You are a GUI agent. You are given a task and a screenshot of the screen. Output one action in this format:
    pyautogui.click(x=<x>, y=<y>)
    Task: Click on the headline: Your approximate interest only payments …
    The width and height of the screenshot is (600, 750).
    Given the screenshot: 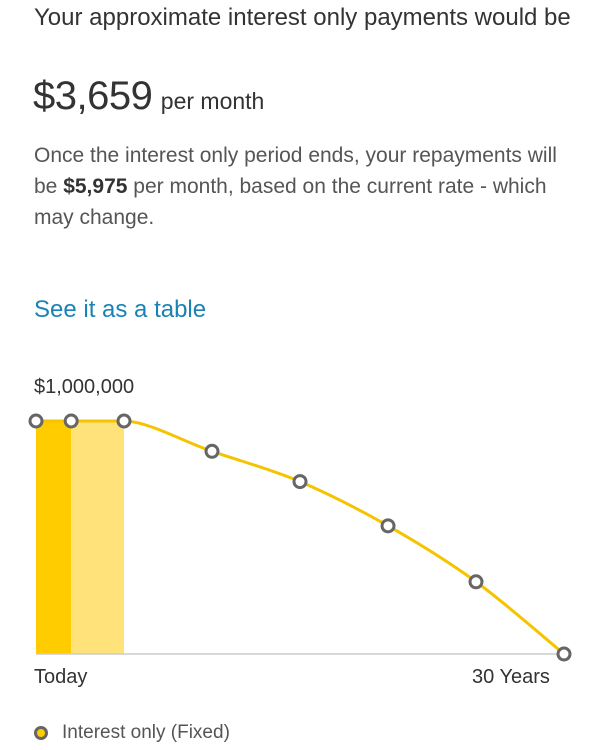 What is the action you would take?
    pyautogui.click(x=302, y=17)
    